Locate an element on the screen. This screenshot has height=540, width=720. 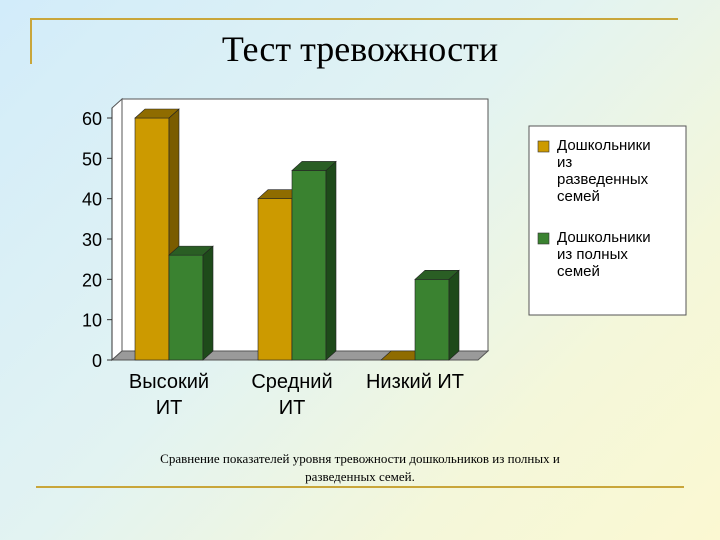
y-tick-label: 10 is located at coordinates (92, 321).